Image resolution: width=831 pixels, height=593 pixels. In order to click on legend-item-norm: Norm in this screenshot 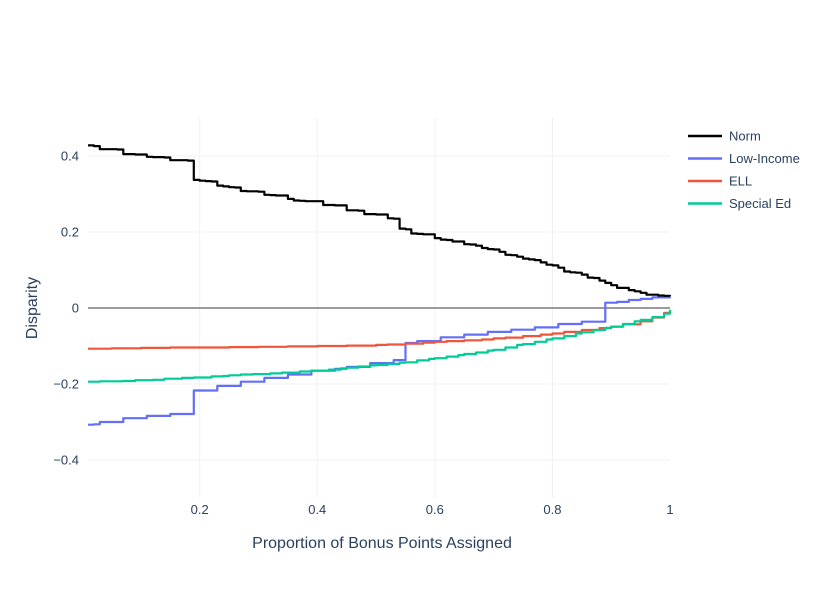, I will do `click(724, 136)`.